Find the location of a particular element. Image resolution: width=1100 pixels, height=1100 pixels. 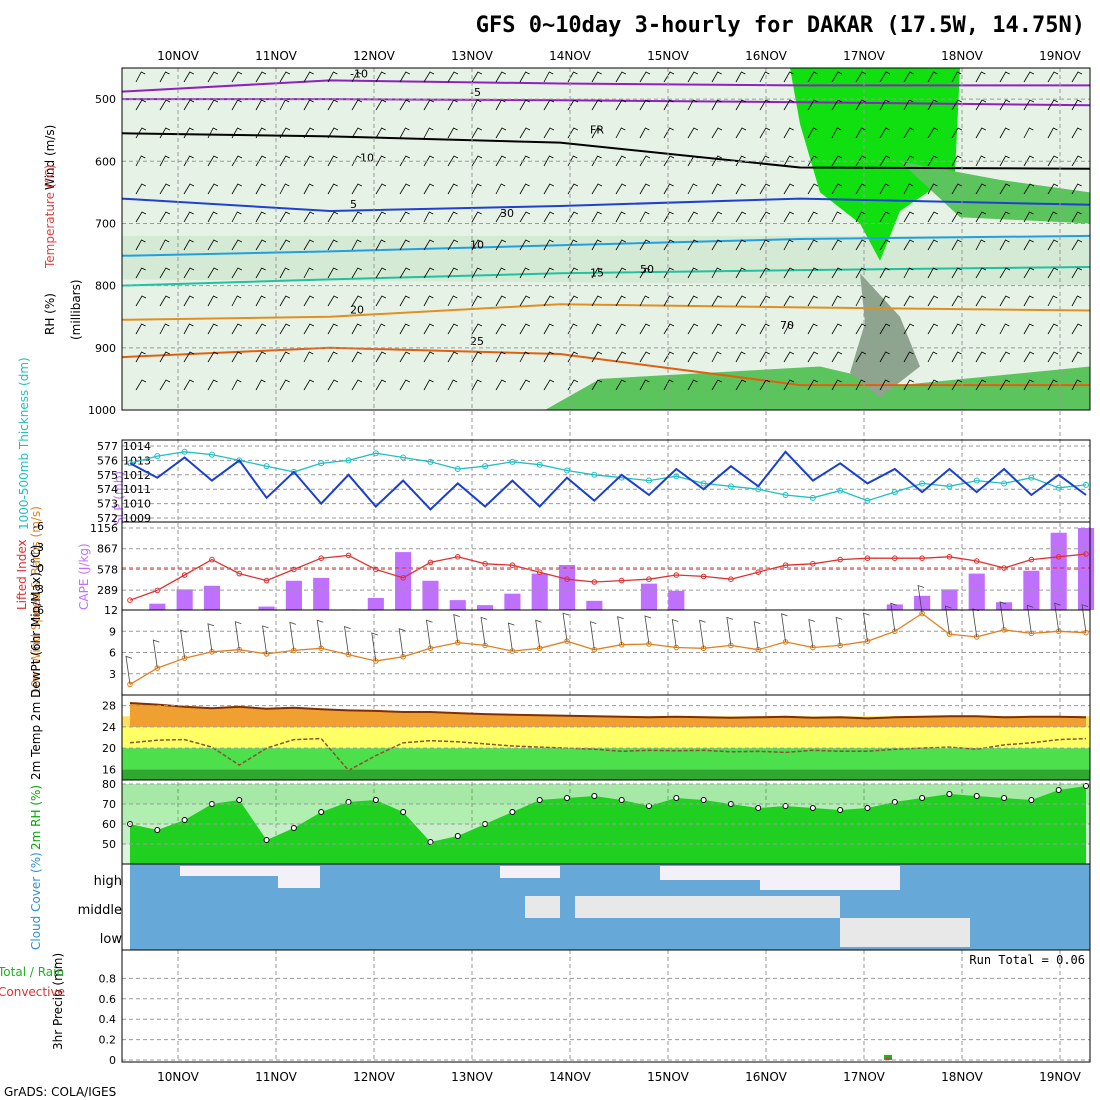

wind-tick: 6 is located at coordinates (112, 653).